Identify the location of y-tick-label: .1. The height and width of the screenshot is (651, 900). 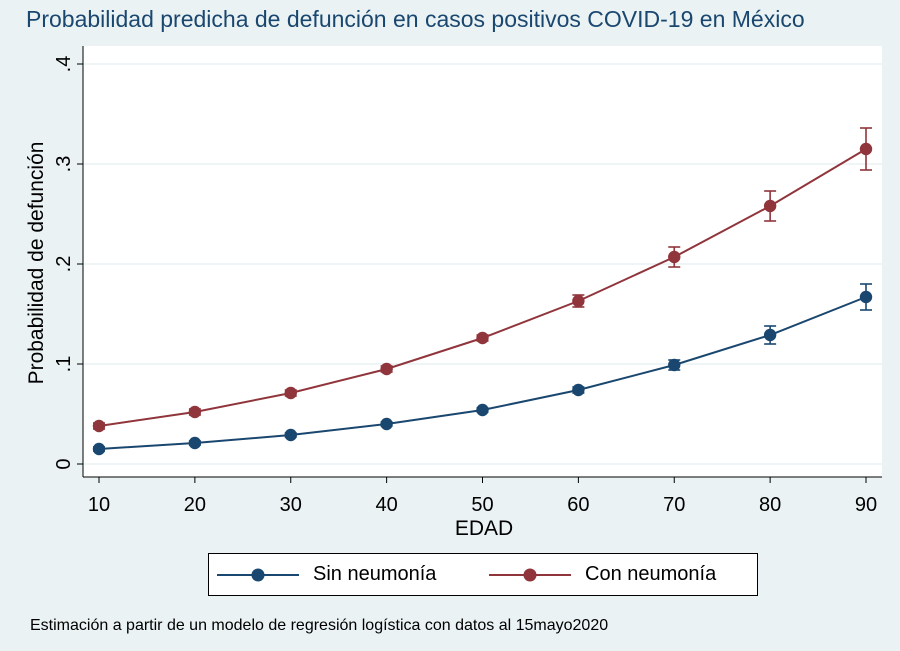
(64, 364).